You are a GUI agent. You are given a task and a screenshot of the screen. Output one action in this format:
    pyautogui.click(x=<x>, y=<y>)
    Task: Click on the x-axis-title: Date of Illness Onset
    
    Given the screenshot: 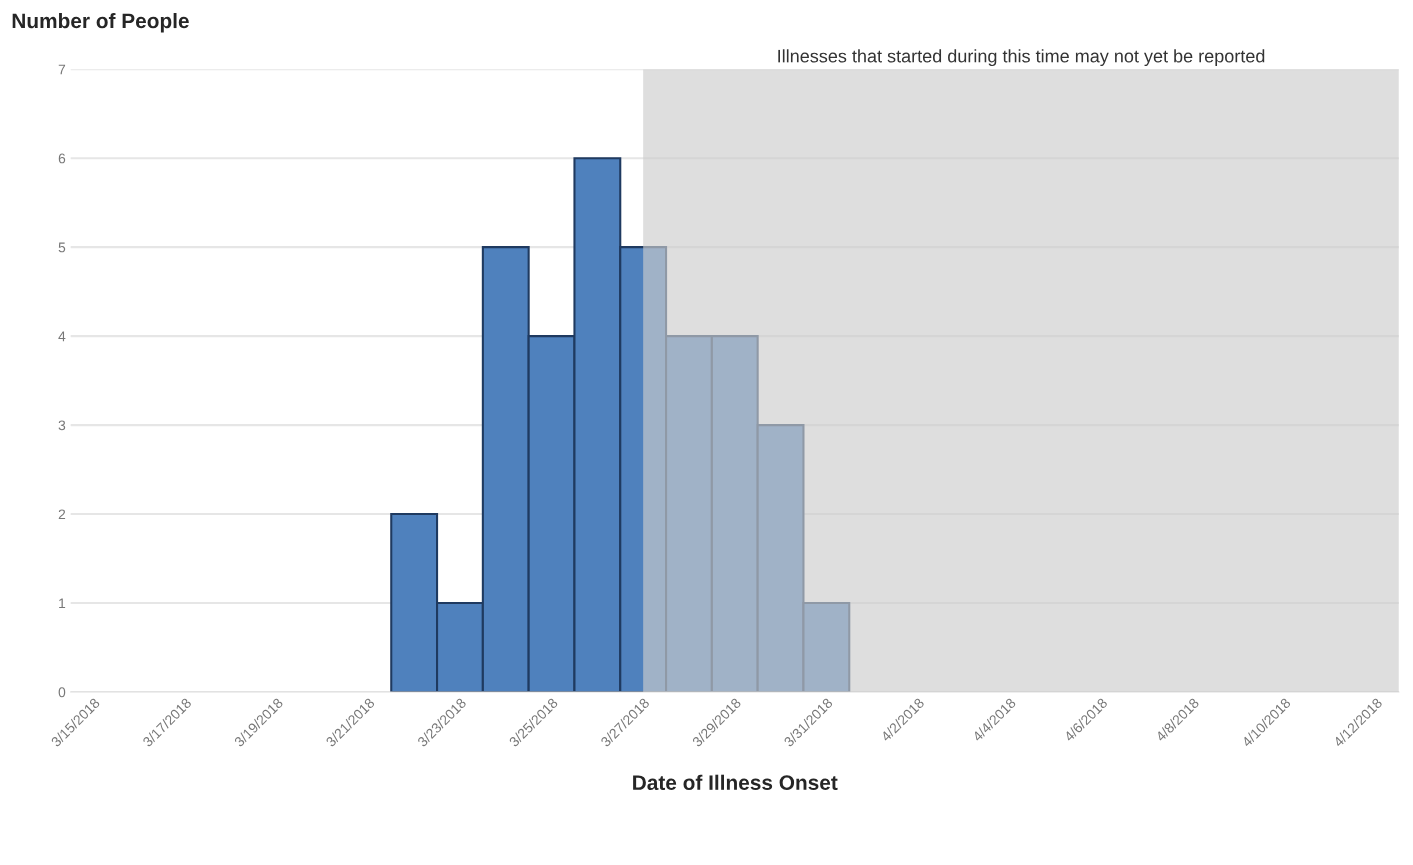 What is the action you would take?
    pyautogui.click(x=735, y=782)
    